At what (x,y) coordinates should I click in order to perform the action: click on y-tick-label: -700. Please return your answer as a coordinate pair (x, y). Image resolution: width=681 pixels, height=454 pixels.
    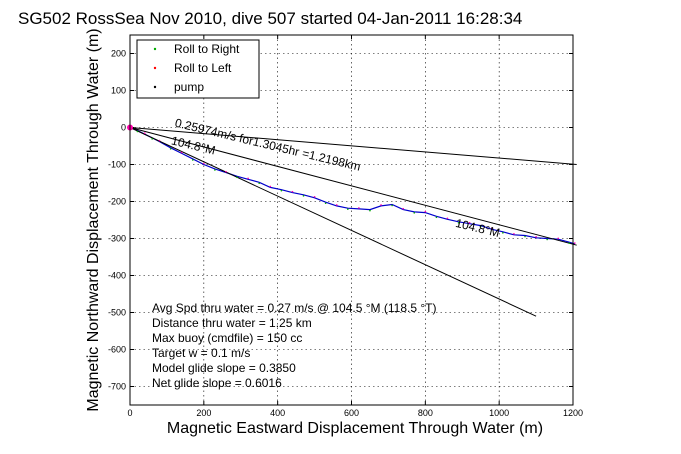
    Looking at the image, I should click on (117, 387).